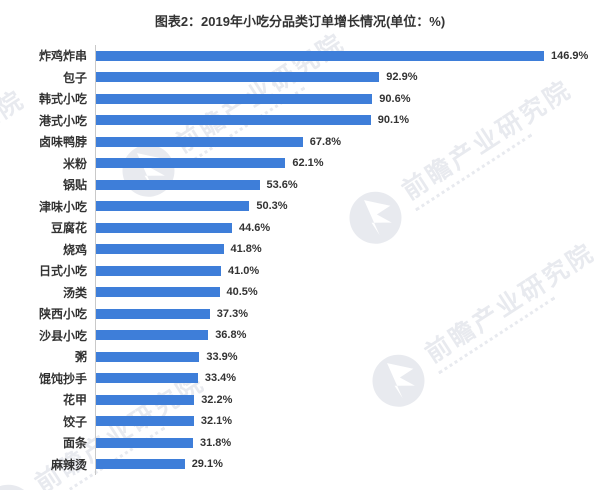 The image size is (600, 490). What do you see at coordinates (393, 120) in the screenshot?
I see `value-label: 90.1%` at bounding box center [393, 120].